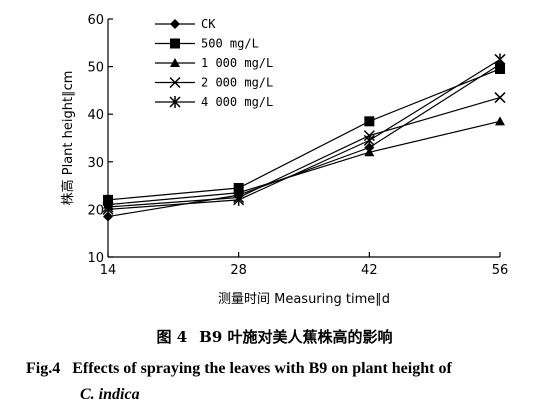  I want to click on x-tick-label: 42, so click(369, 270).